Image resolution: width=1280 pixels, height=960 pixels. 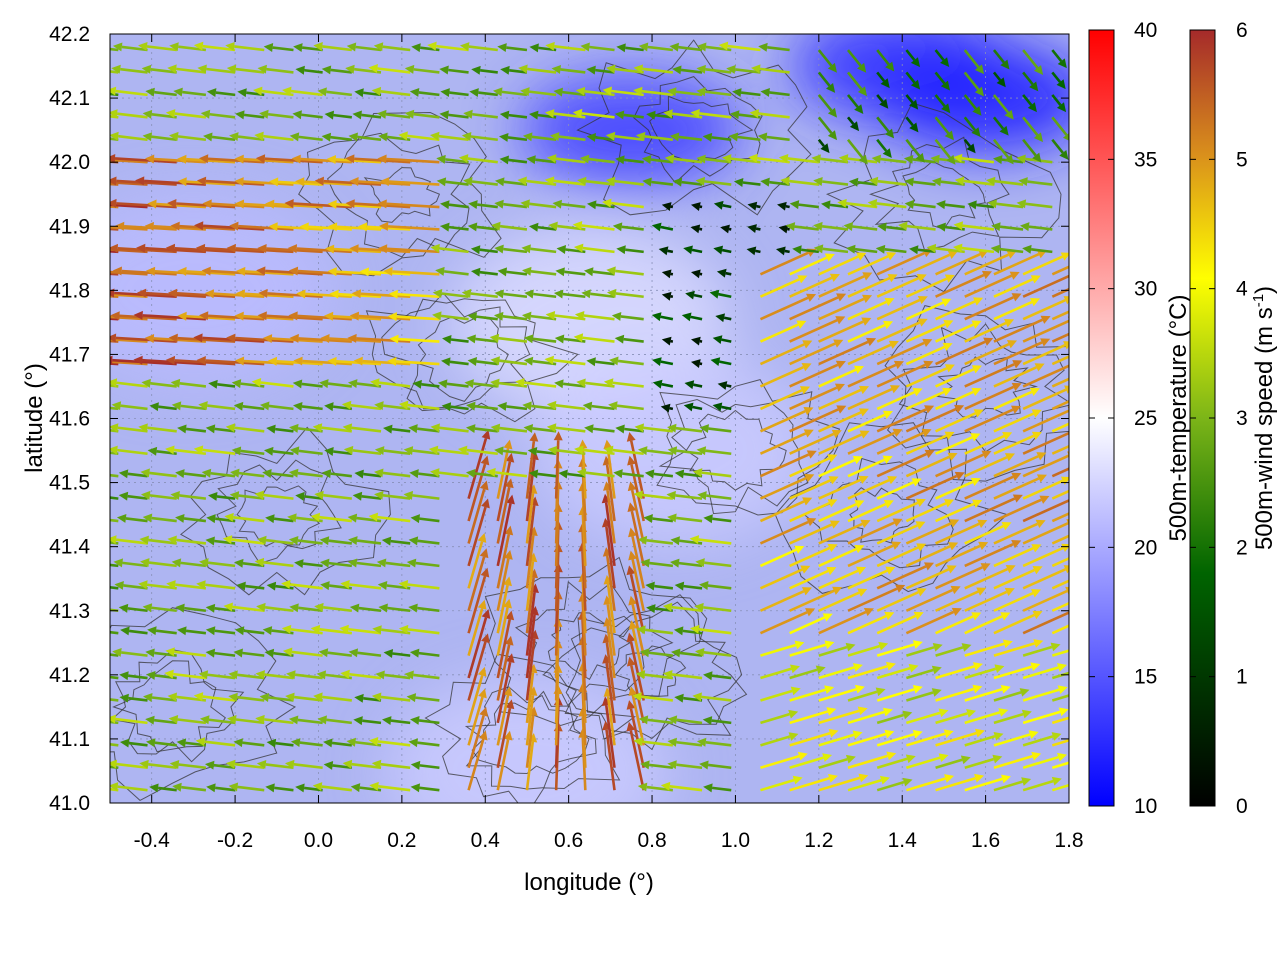 I want to click on contour-line, so click(x=642, y=667).